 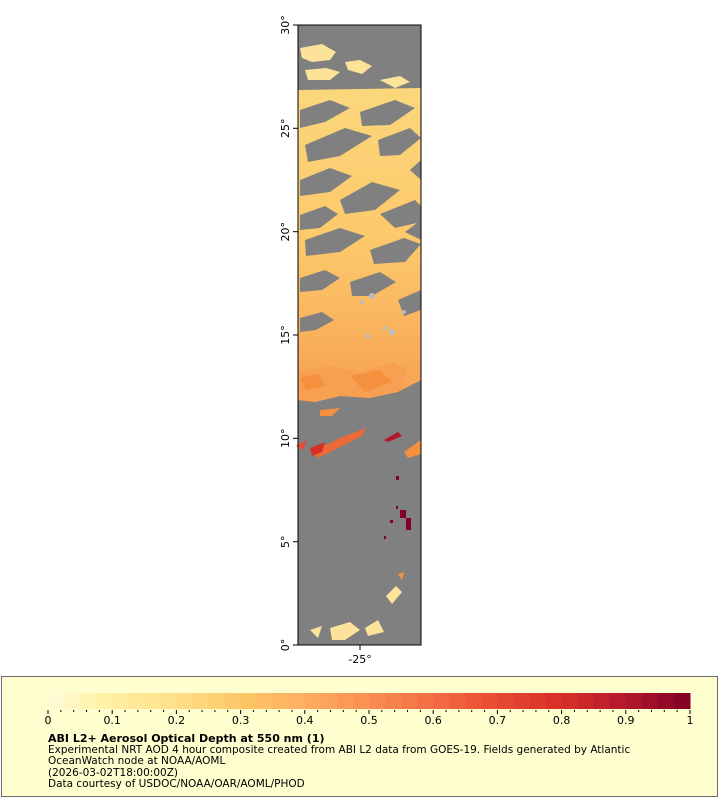 What do you see at coordinates (112, 720) in the screenshot?
I see `cbar-label-1: 0.1` at bounding box center [112, 720].